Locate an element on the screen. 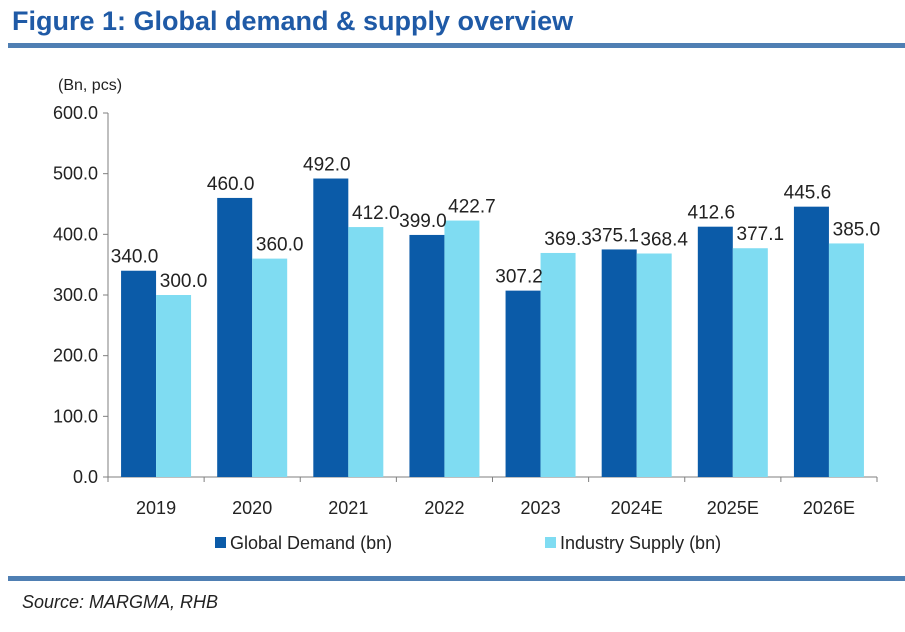 The height and width of the screenshot is (632, 905). y-tick-label: 200.0 is located at coordinates (75, 356).